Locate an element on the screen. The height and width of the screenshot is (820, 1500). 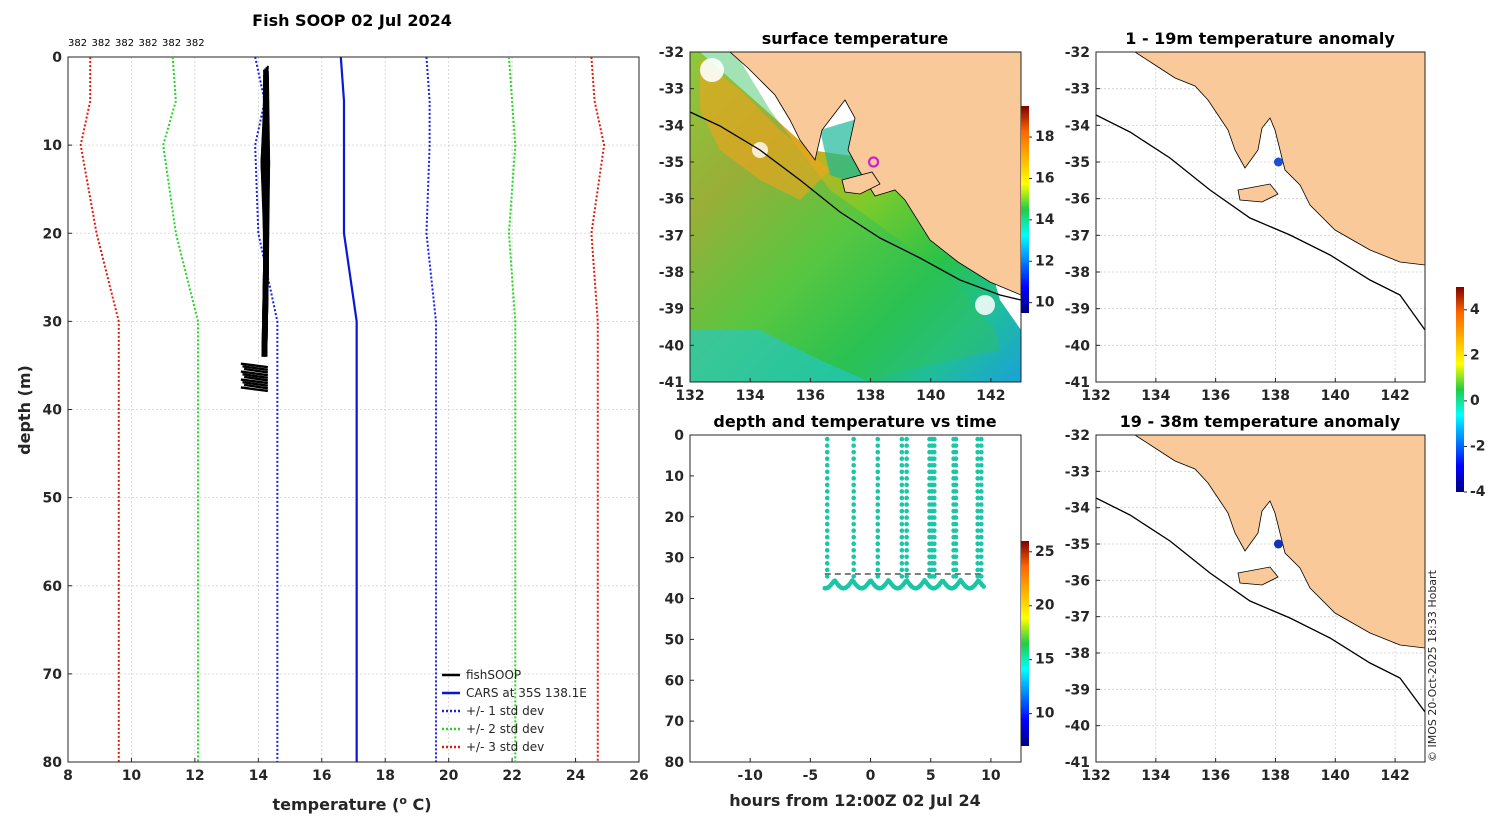
sst-colorbar is located at coordinates (1025, 209).